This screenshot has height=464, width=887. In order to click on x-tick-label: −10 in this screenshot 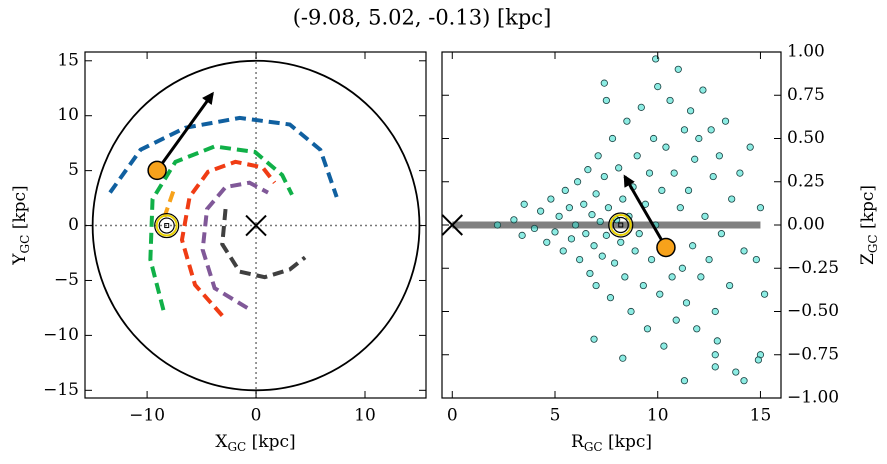, I will do `click(147, 416)`.